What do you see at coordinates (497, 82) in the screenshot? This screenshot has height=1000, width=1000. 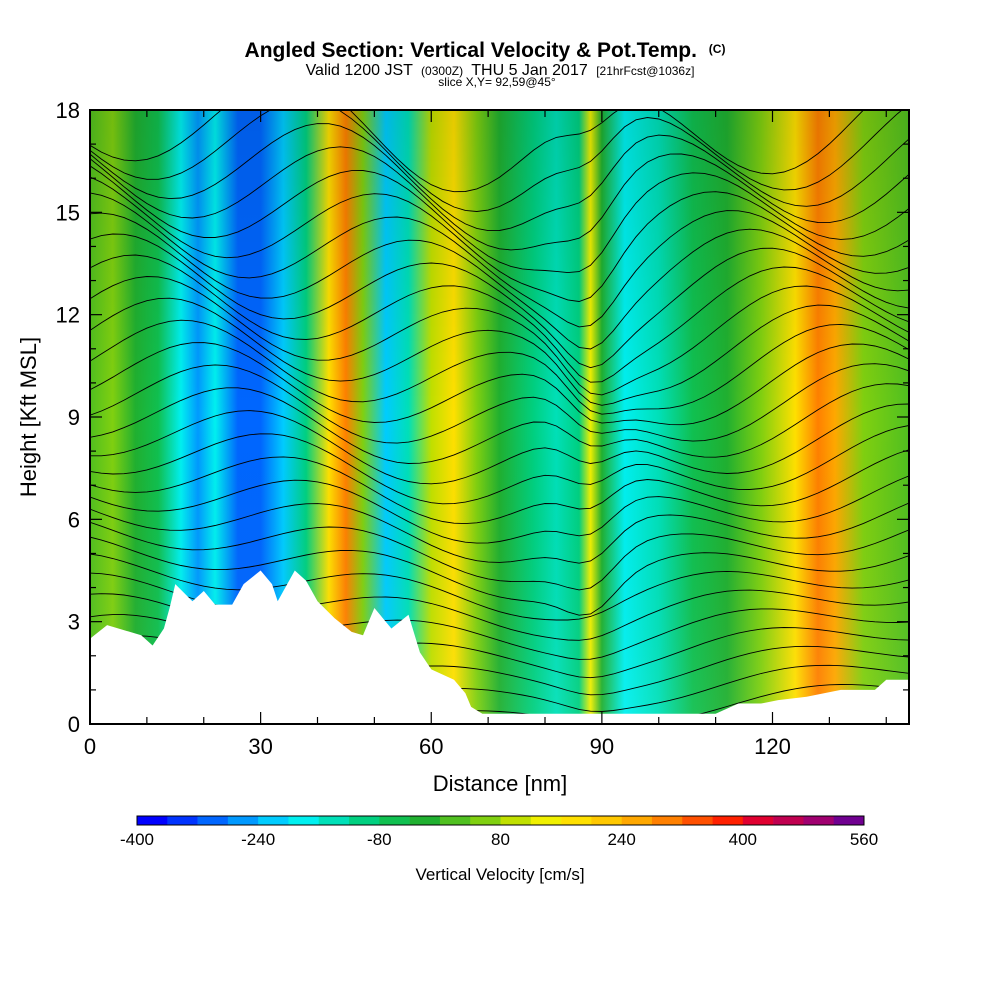 I see `slice-label: slice X,Y= 92,59@45°` at bounding box center [497, 82].